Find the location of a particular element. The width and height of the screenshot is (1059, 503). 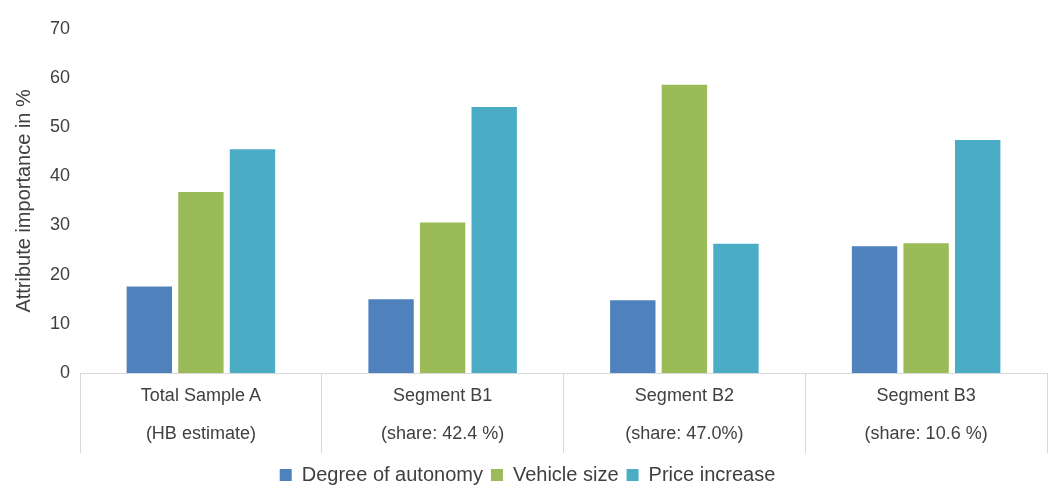

y-tick-label: 0 is located at coordinates (65, 371).